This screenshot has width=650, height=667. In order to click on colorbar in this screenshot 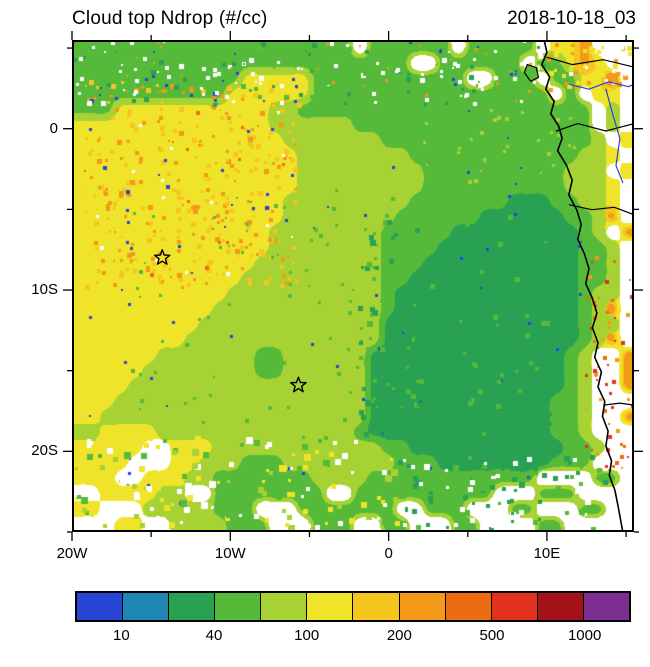, I will do `click(353, 606)`.